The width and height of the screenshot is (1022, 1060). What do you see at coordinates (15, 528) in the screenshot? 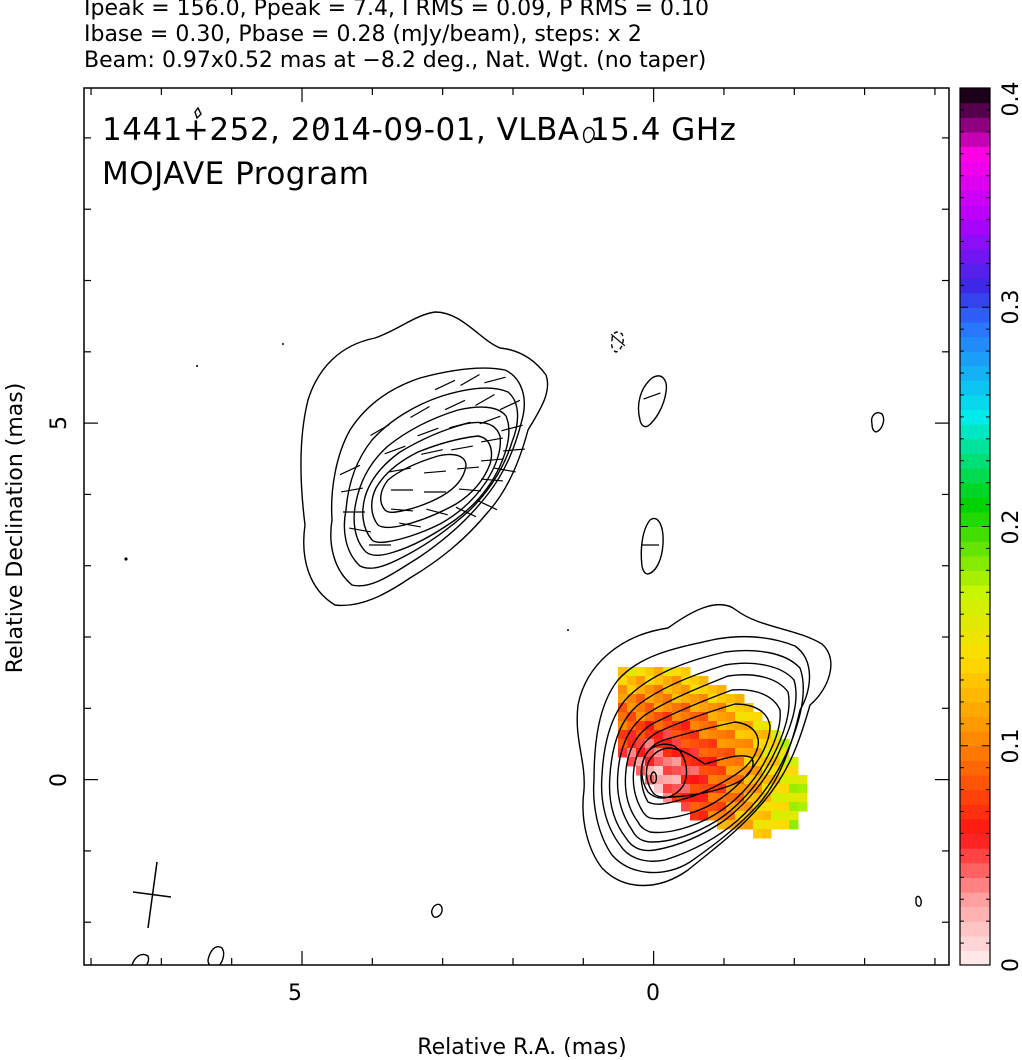
I see `y-axis-label: Relative Declination (mas)` at bounding box center [15, 528].